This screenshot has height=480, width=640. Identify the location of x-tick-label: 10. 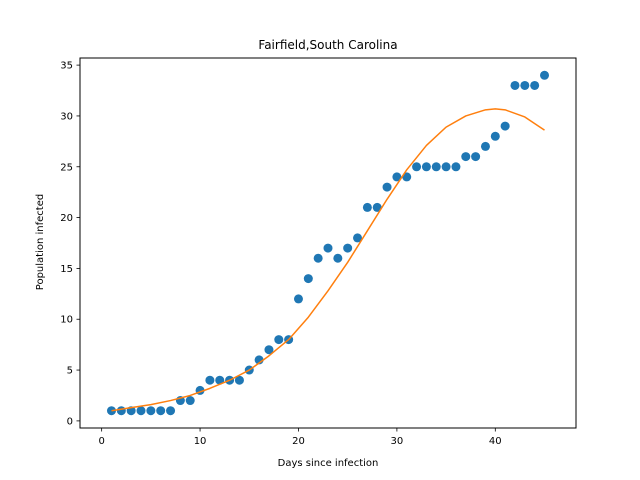
(200, 441).